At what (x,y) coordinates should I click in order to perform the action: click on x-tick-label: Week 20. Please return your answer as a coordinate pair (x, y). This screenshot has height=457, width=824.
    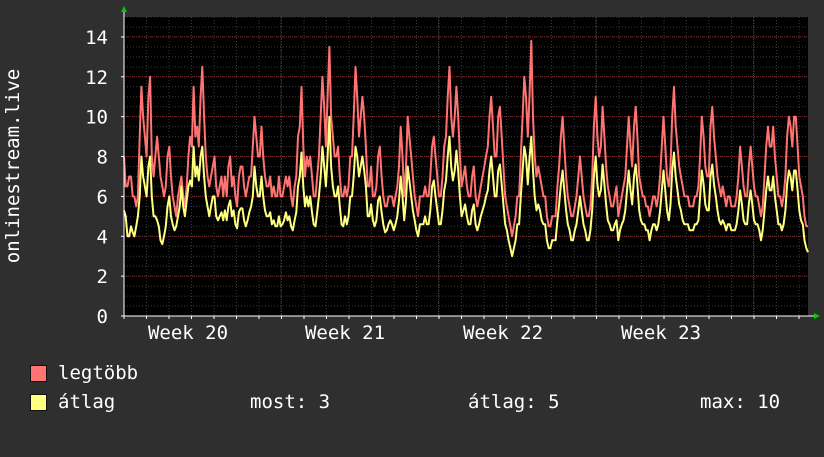
    Looking at the image, I should click on (188, 333).